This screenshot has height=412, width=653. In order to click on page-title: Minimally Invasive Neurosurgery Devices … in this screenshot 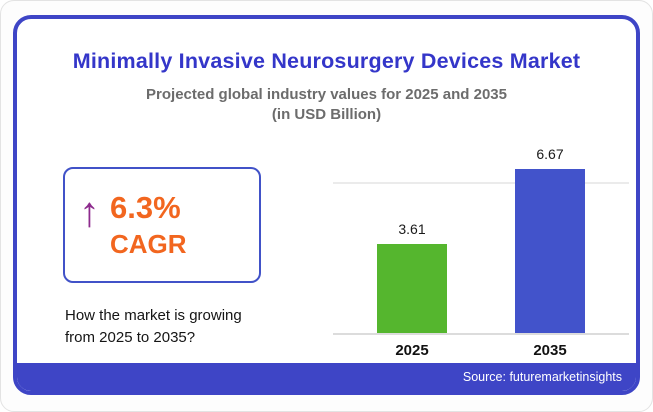, I will do `click(326, 61)`.